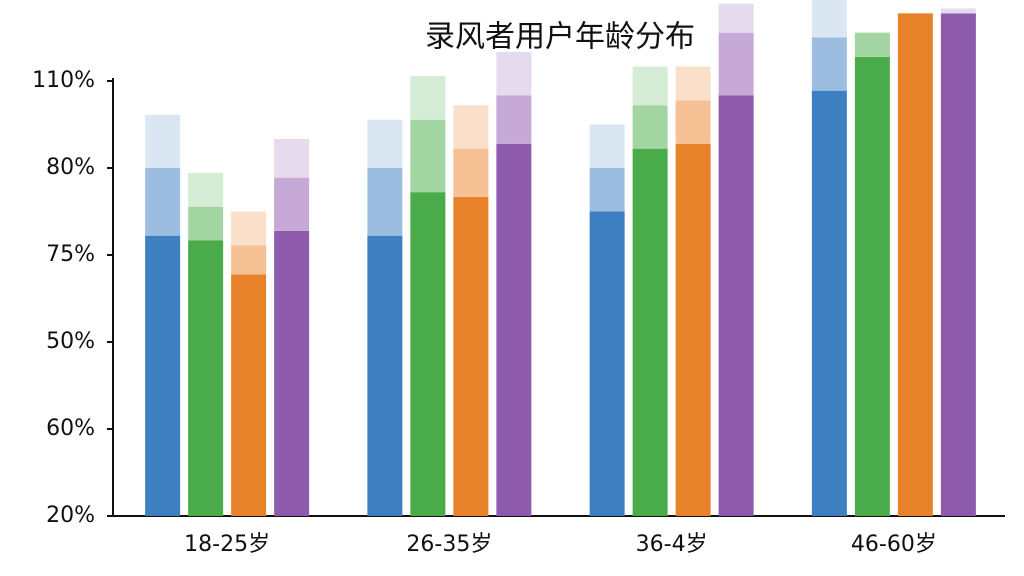 This screenshot has width=1024, height=576. Describe the element at coordinates (560, 37) in the screenshot. I see `chart-title: 录风者用户年龄分布` at that location.